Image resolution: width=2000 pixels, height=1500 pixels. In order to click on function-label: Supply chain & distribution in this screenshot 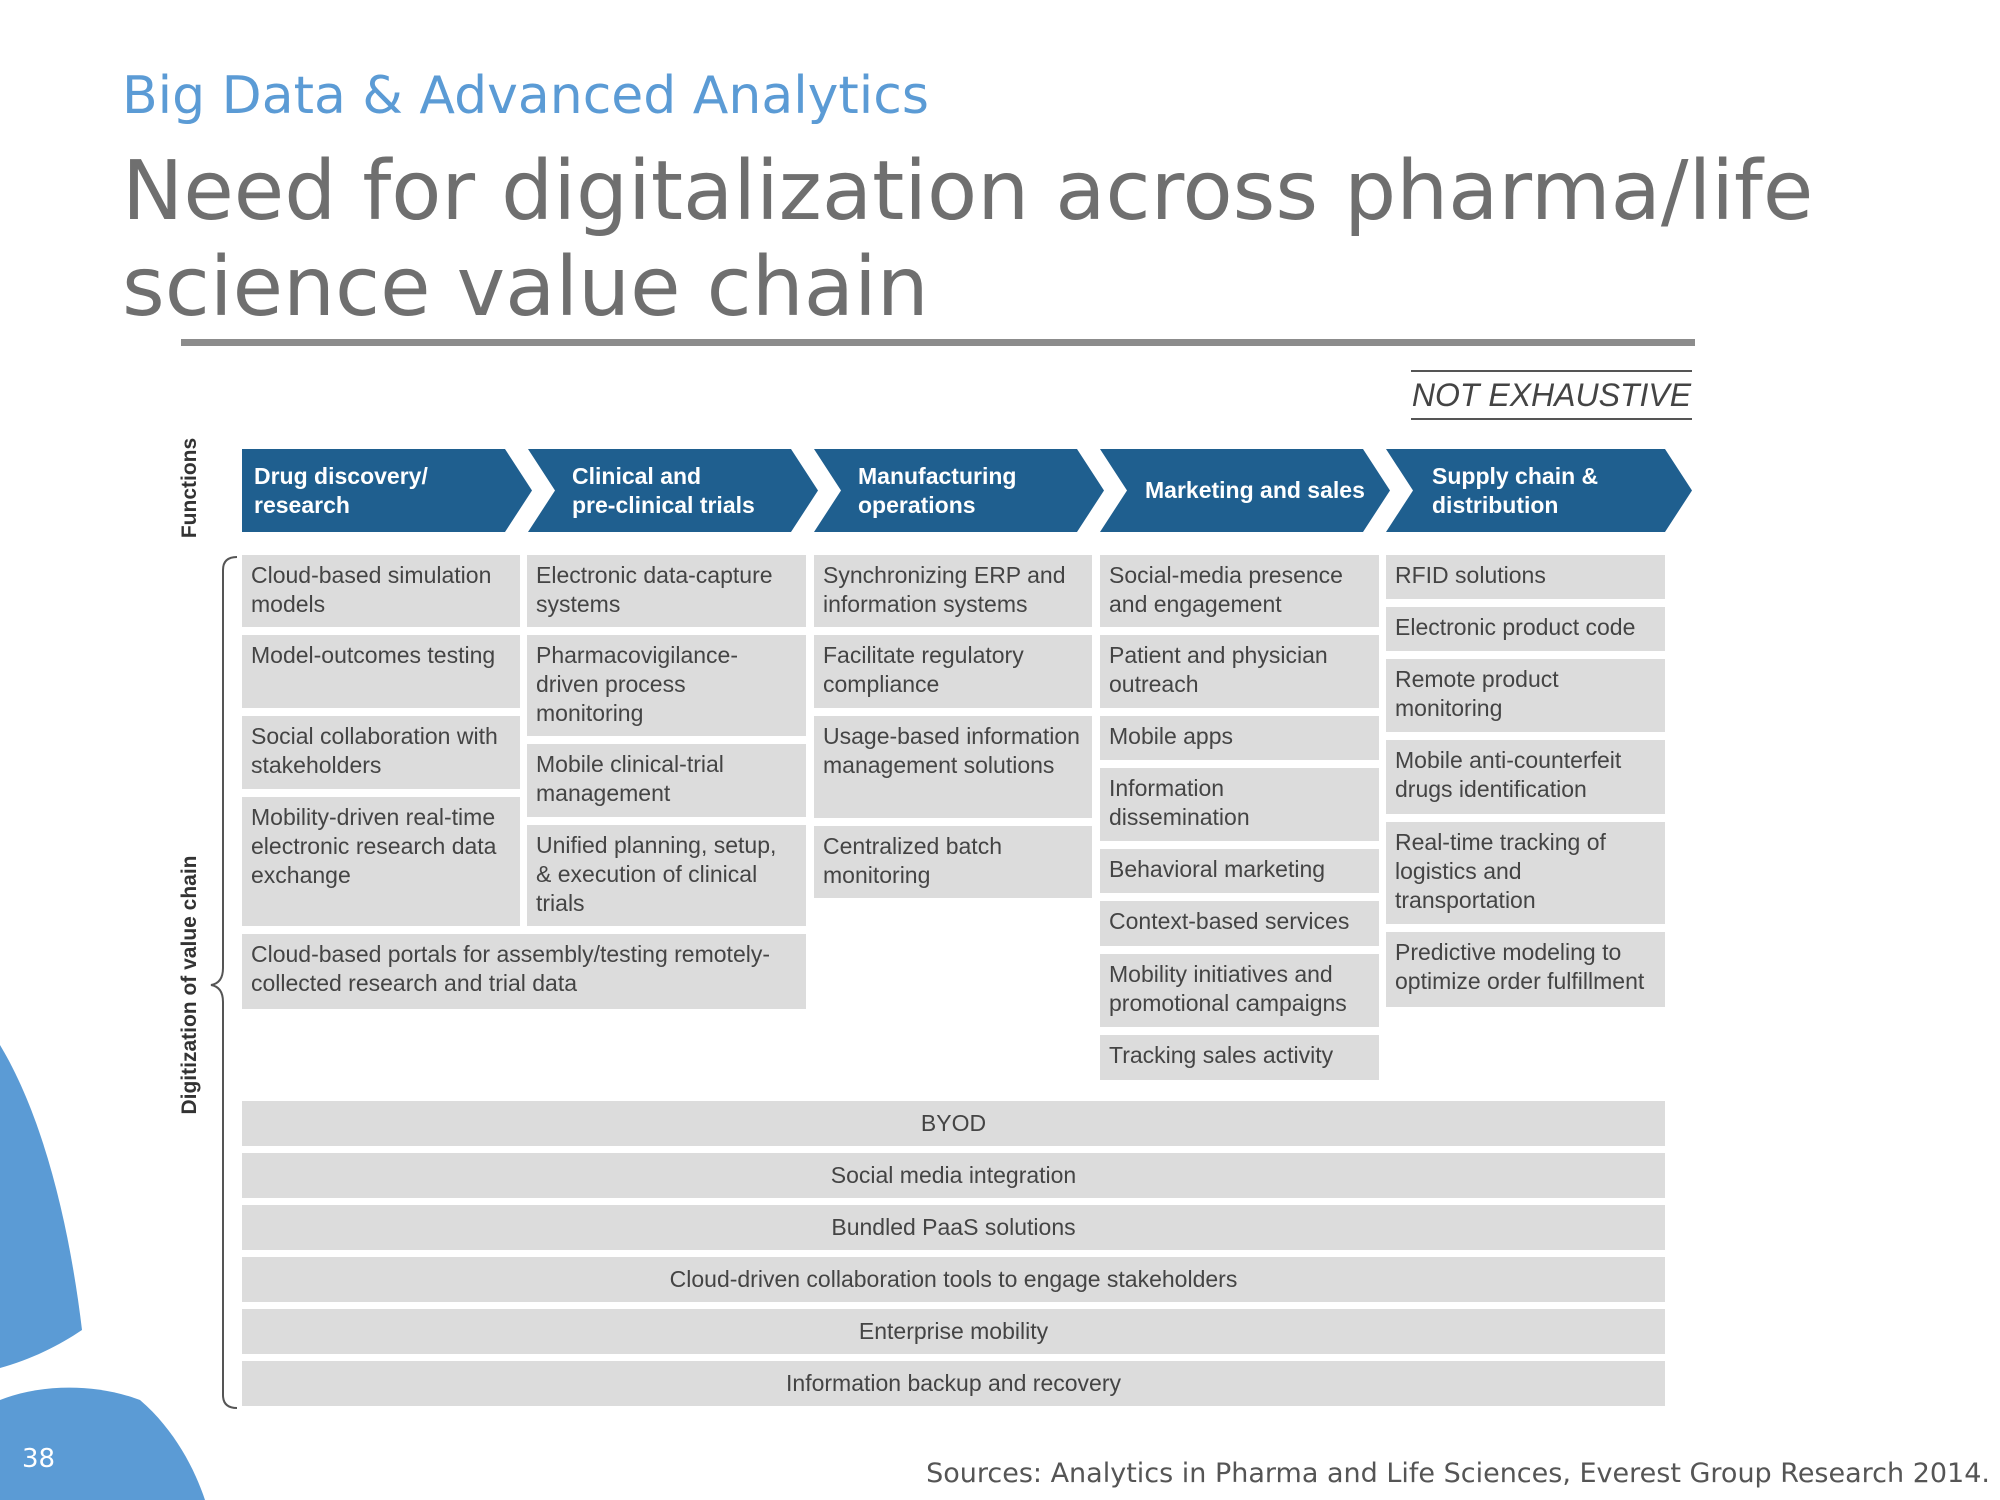, I will do `click(1515, 490)`.